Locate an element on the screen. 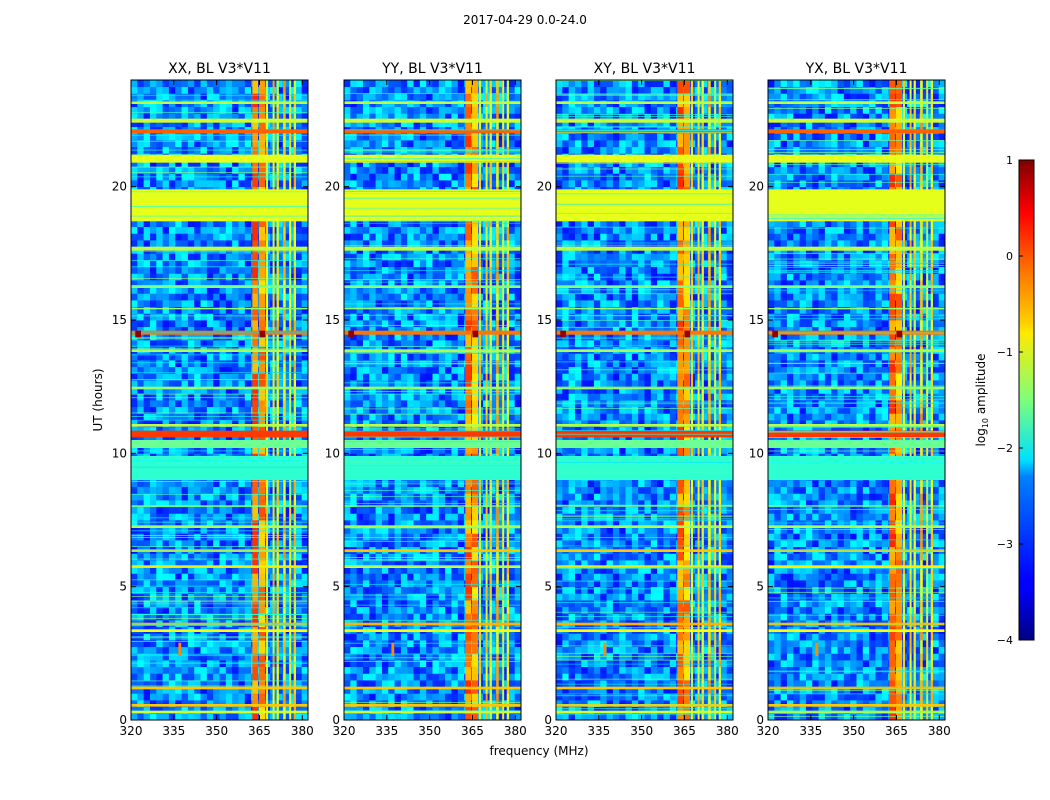  colorbar-tick-label: 1 is located at coordinates (1009, 160).